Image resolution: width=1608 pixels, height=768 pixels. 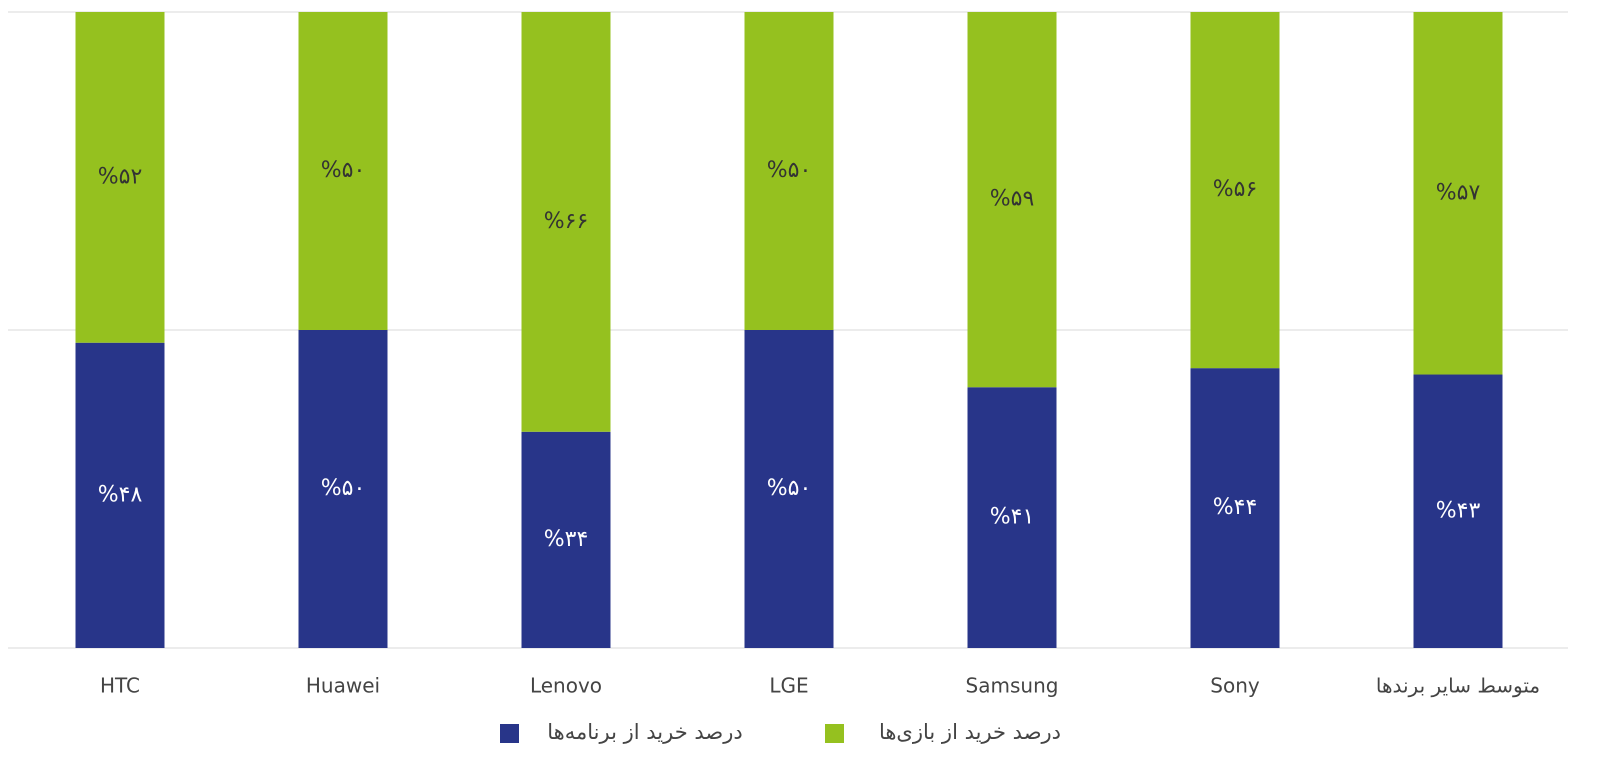 I want to click on data-label: %۵۷, so click(x=1458, y=192).